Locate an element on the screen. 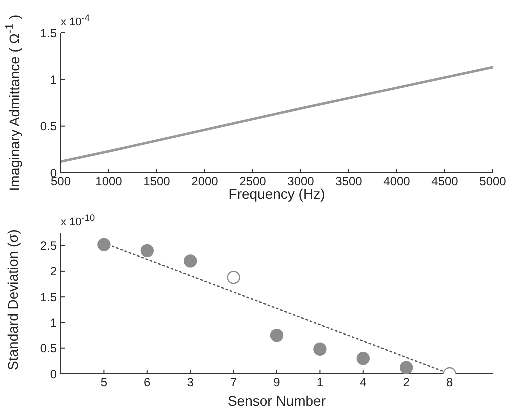 The width and height of the screenshot is (512, 416). text: x 10$^{-4}$ is located at coordinates (75, 21).